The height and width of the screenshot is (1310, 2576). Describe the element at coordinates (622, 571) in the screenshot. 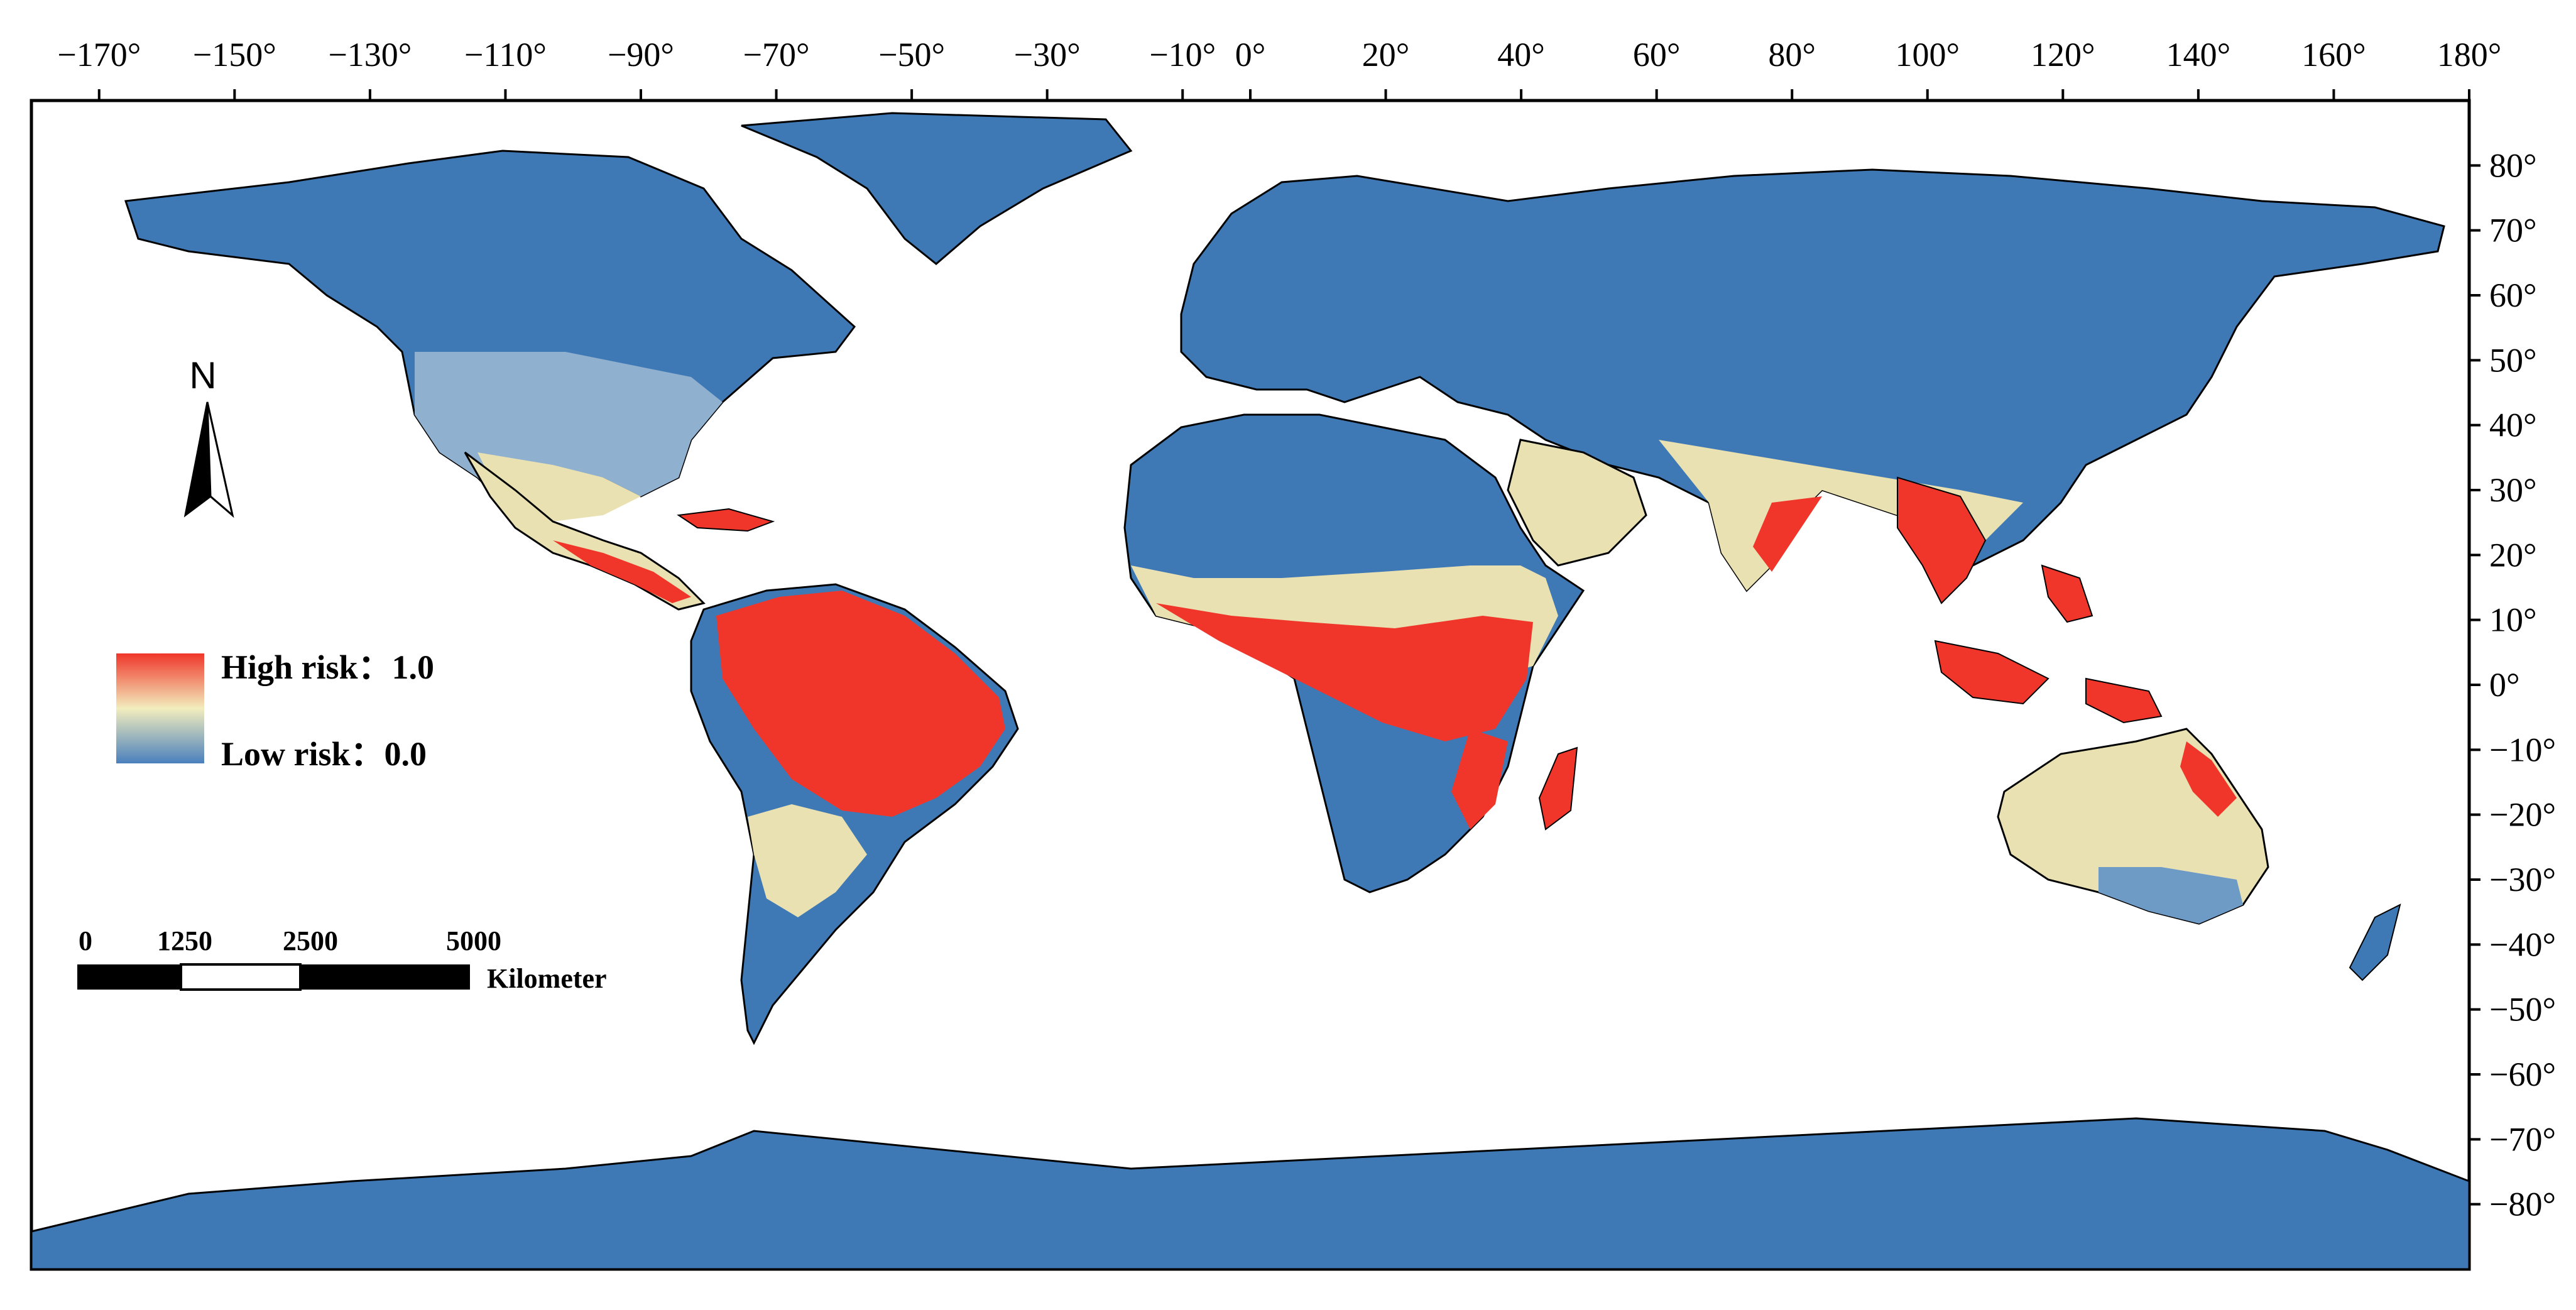

I see `central-america-high` at that location.